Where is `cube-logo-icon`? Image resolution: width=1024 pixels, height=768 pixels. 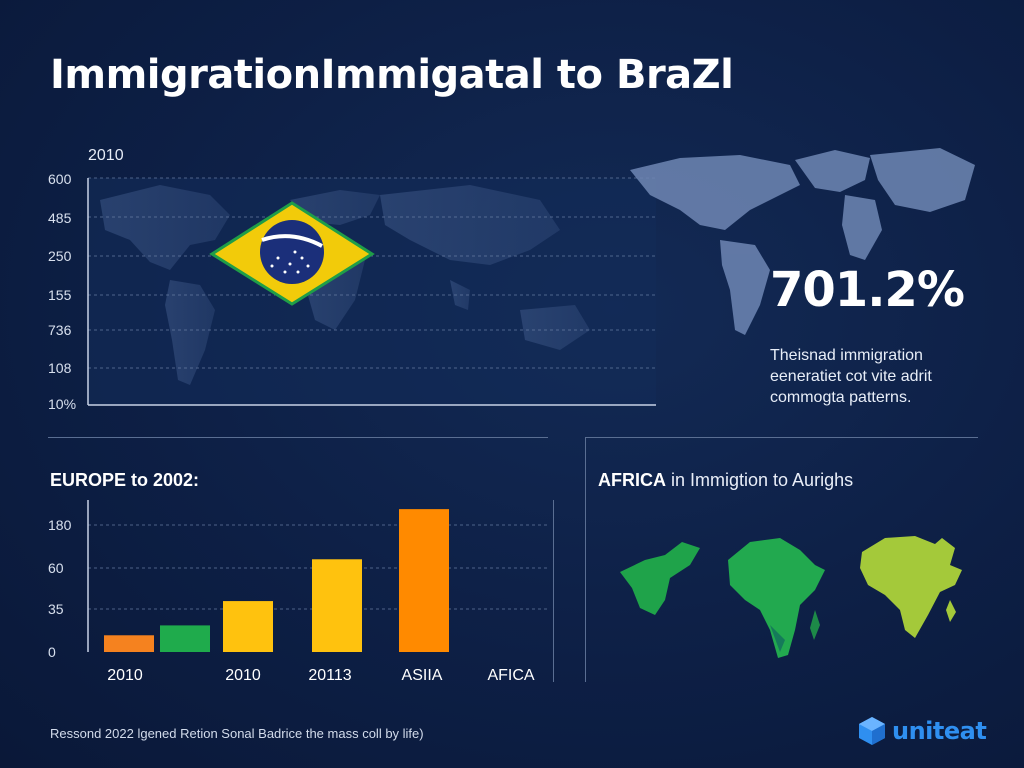
cube-logo-icon is located at coordinates (872, 731).